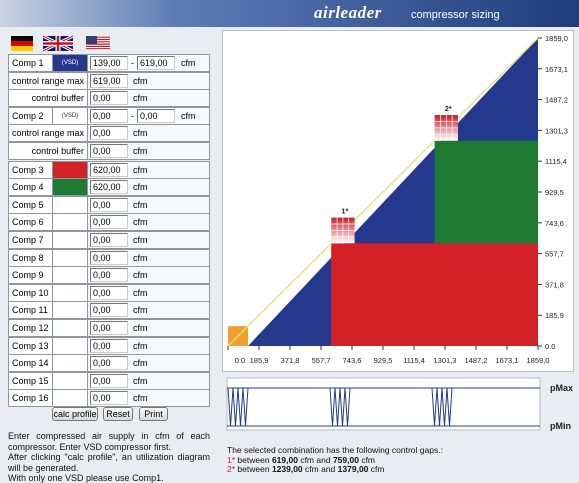 This screenshot has height=483, width=579. What do you see at coordinates (290, 360) in the screenshot?
I see `x-tick-label: 371,8` at bounding box center [290, 360].